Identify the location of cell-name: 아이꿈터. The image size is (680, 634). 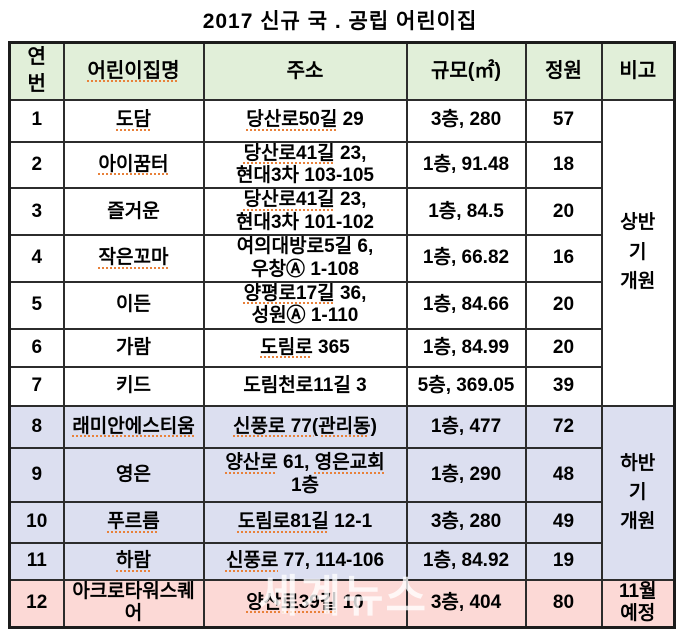
(133, 165).